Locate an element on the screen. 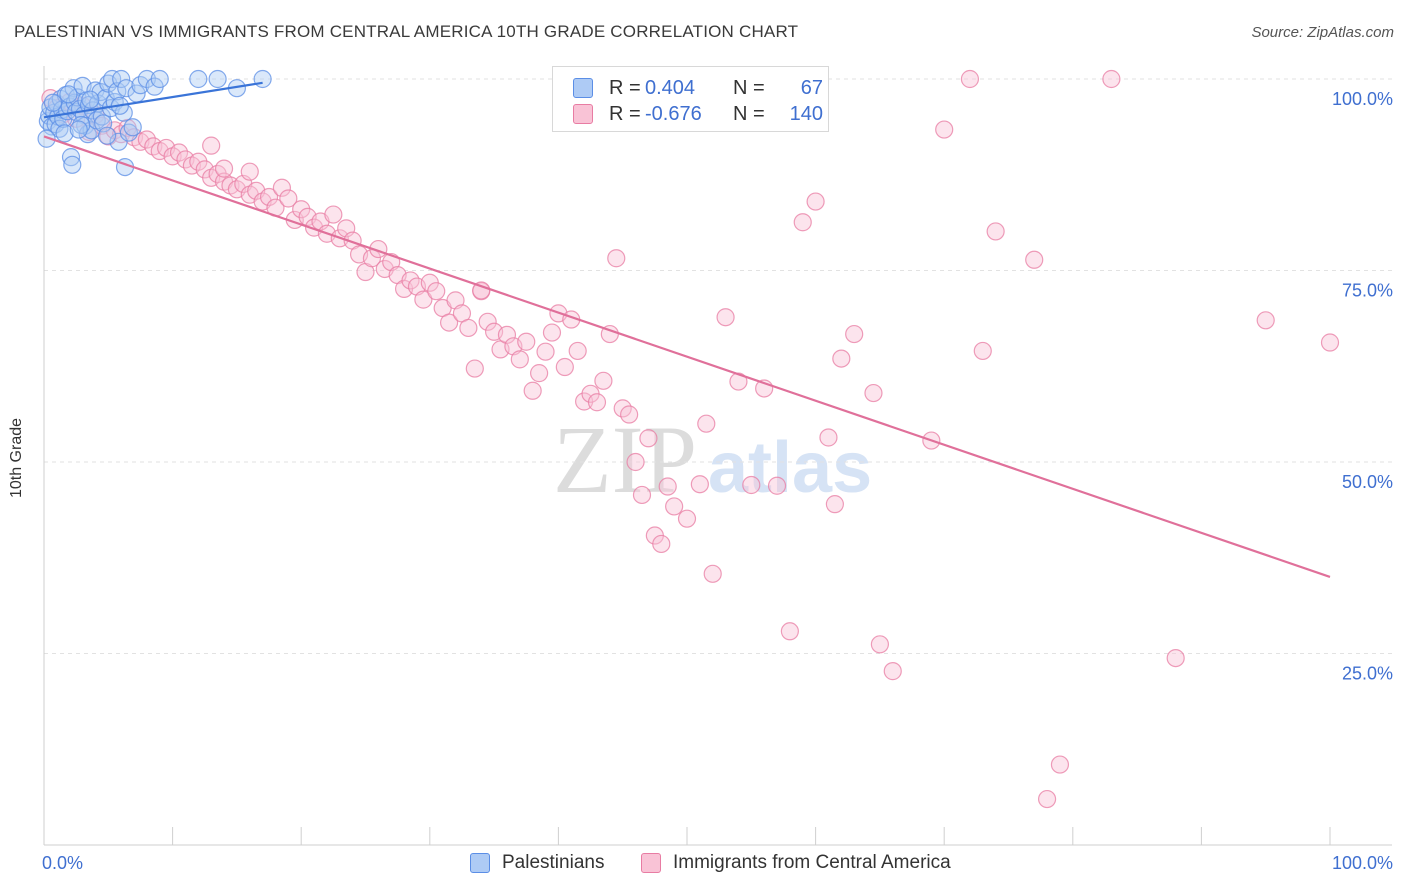  trend-line-palestinians is located at coordinates (153, 100).